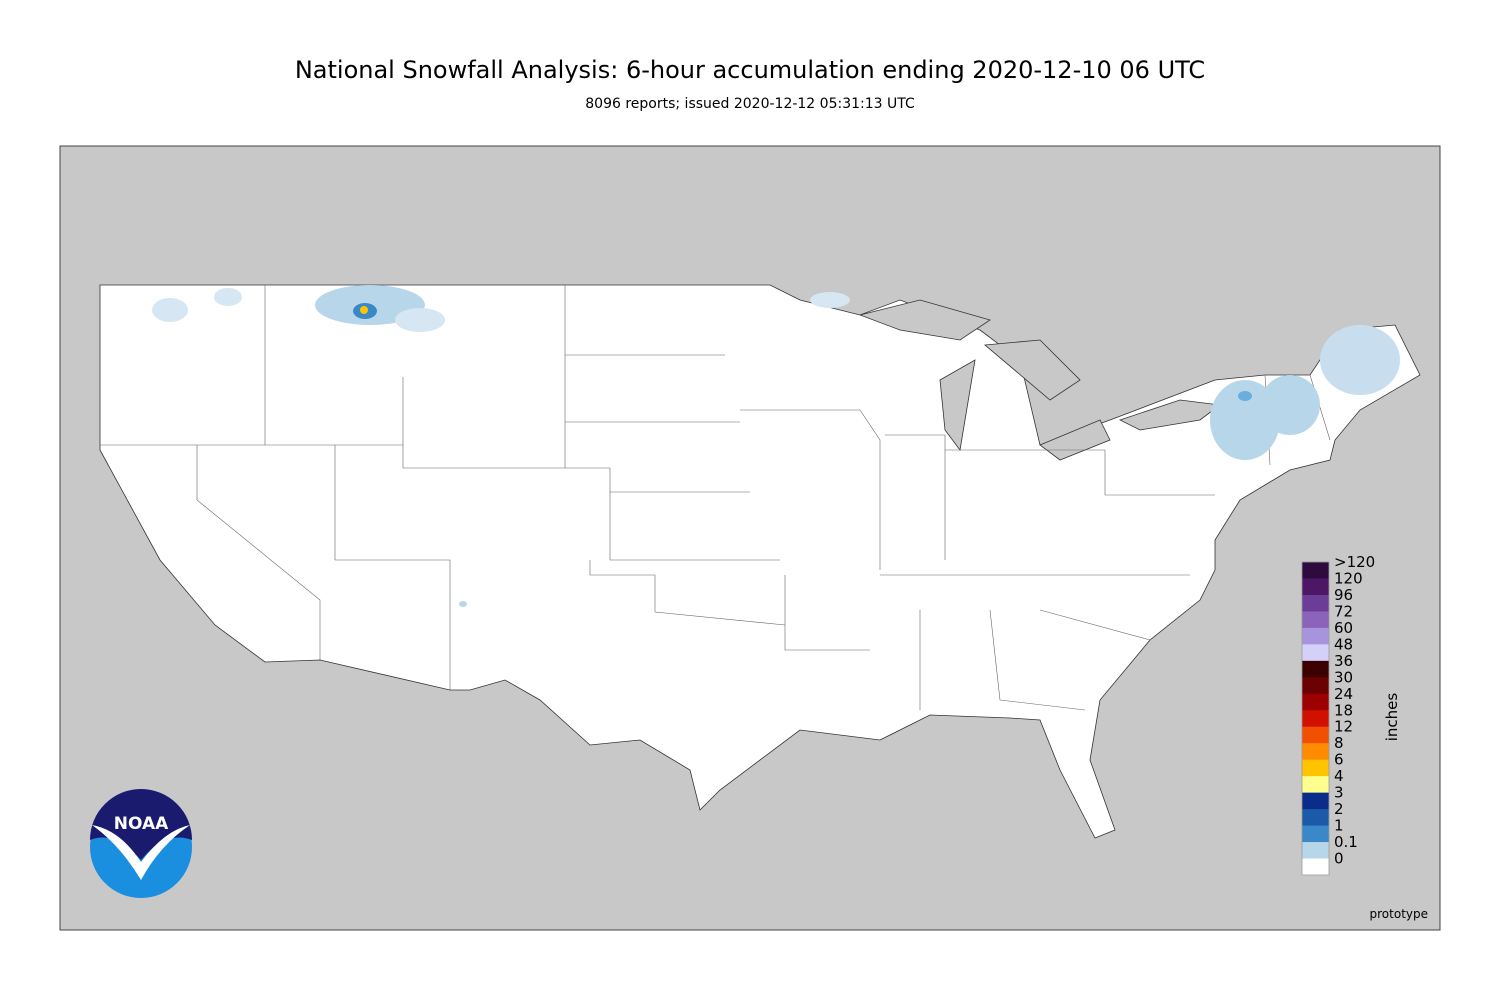 Image resolution: width=1500 pixels, height=982 pixels. What do you see at coordinates (1339, 776) in the screenshot?
I see `legend-label: 4` at bounding box center [1339, 776].